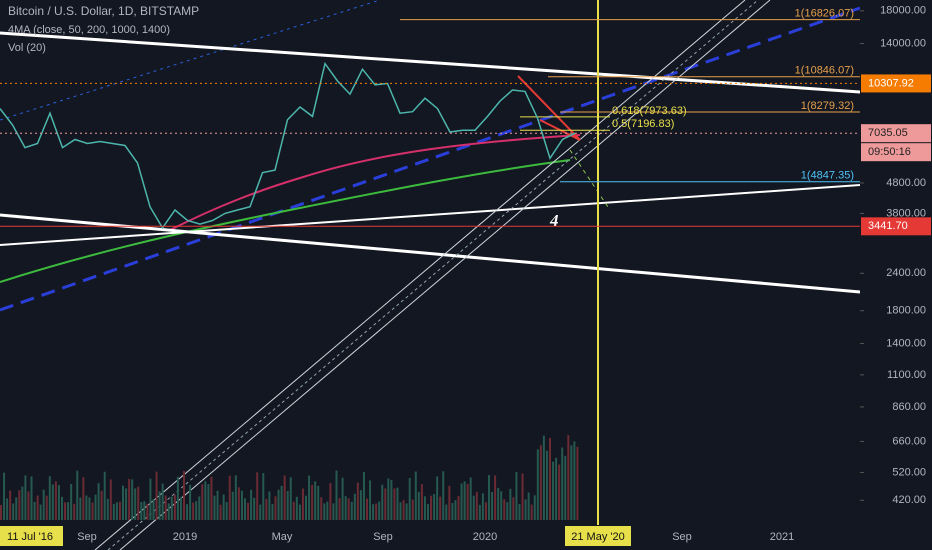  What do you see at coordinates (87, 537) in the screenshot?
I see `x-tick-label: Sep` at bounding box center [87, 537].